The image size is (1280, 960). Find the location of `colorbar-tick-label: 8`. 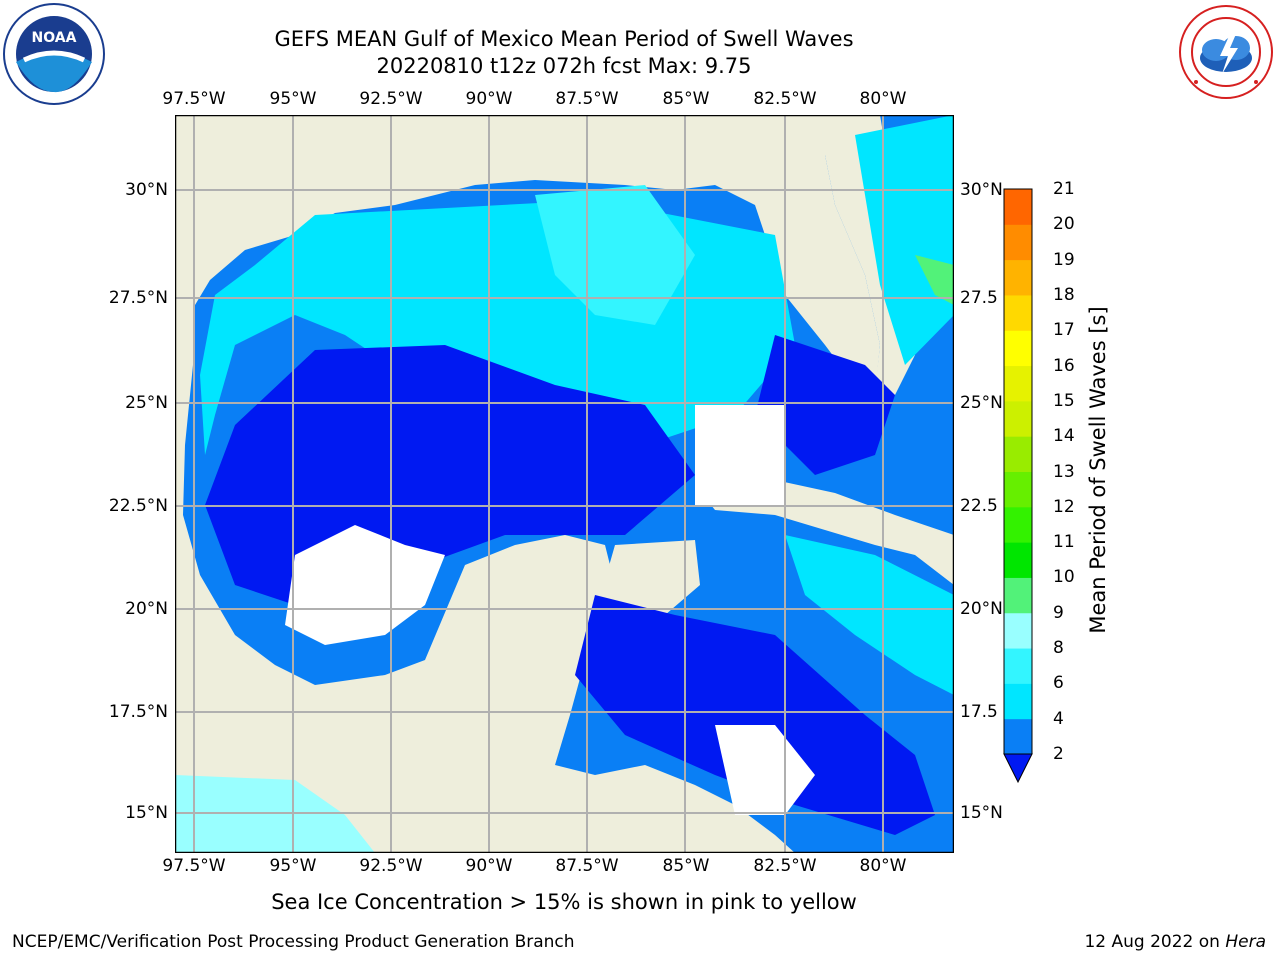

colorbar-tick-label: 8 is located at coordinates (1058, 648).